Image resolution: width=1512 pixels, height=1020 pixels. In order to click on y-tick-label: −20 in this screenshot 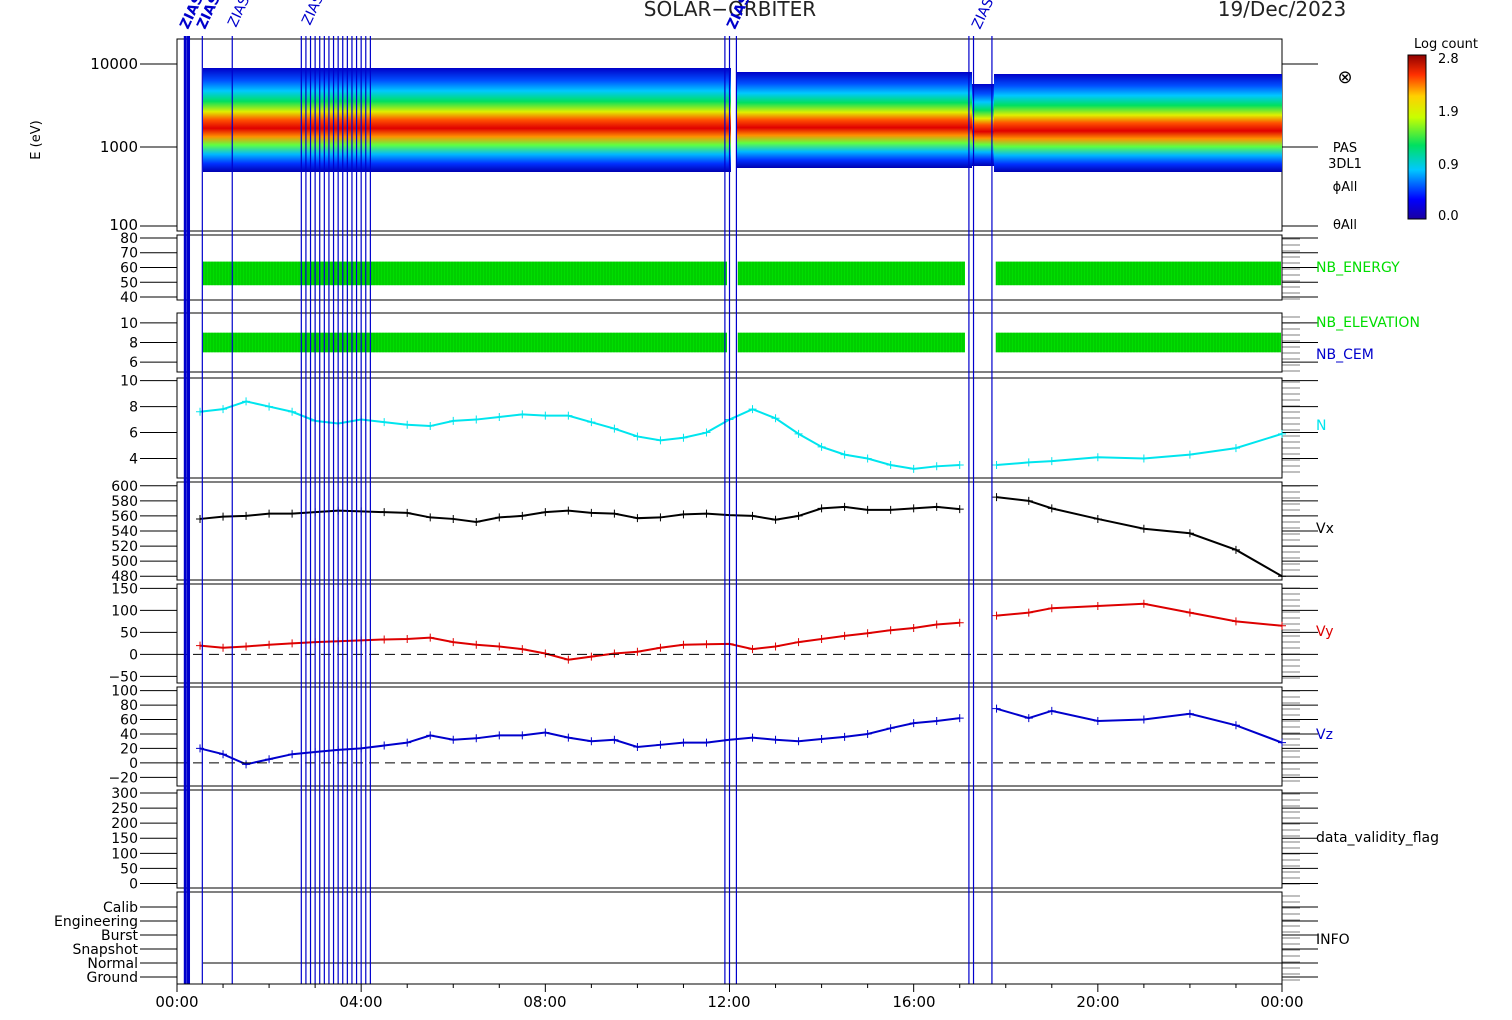, I will do `click(123, 778)`.